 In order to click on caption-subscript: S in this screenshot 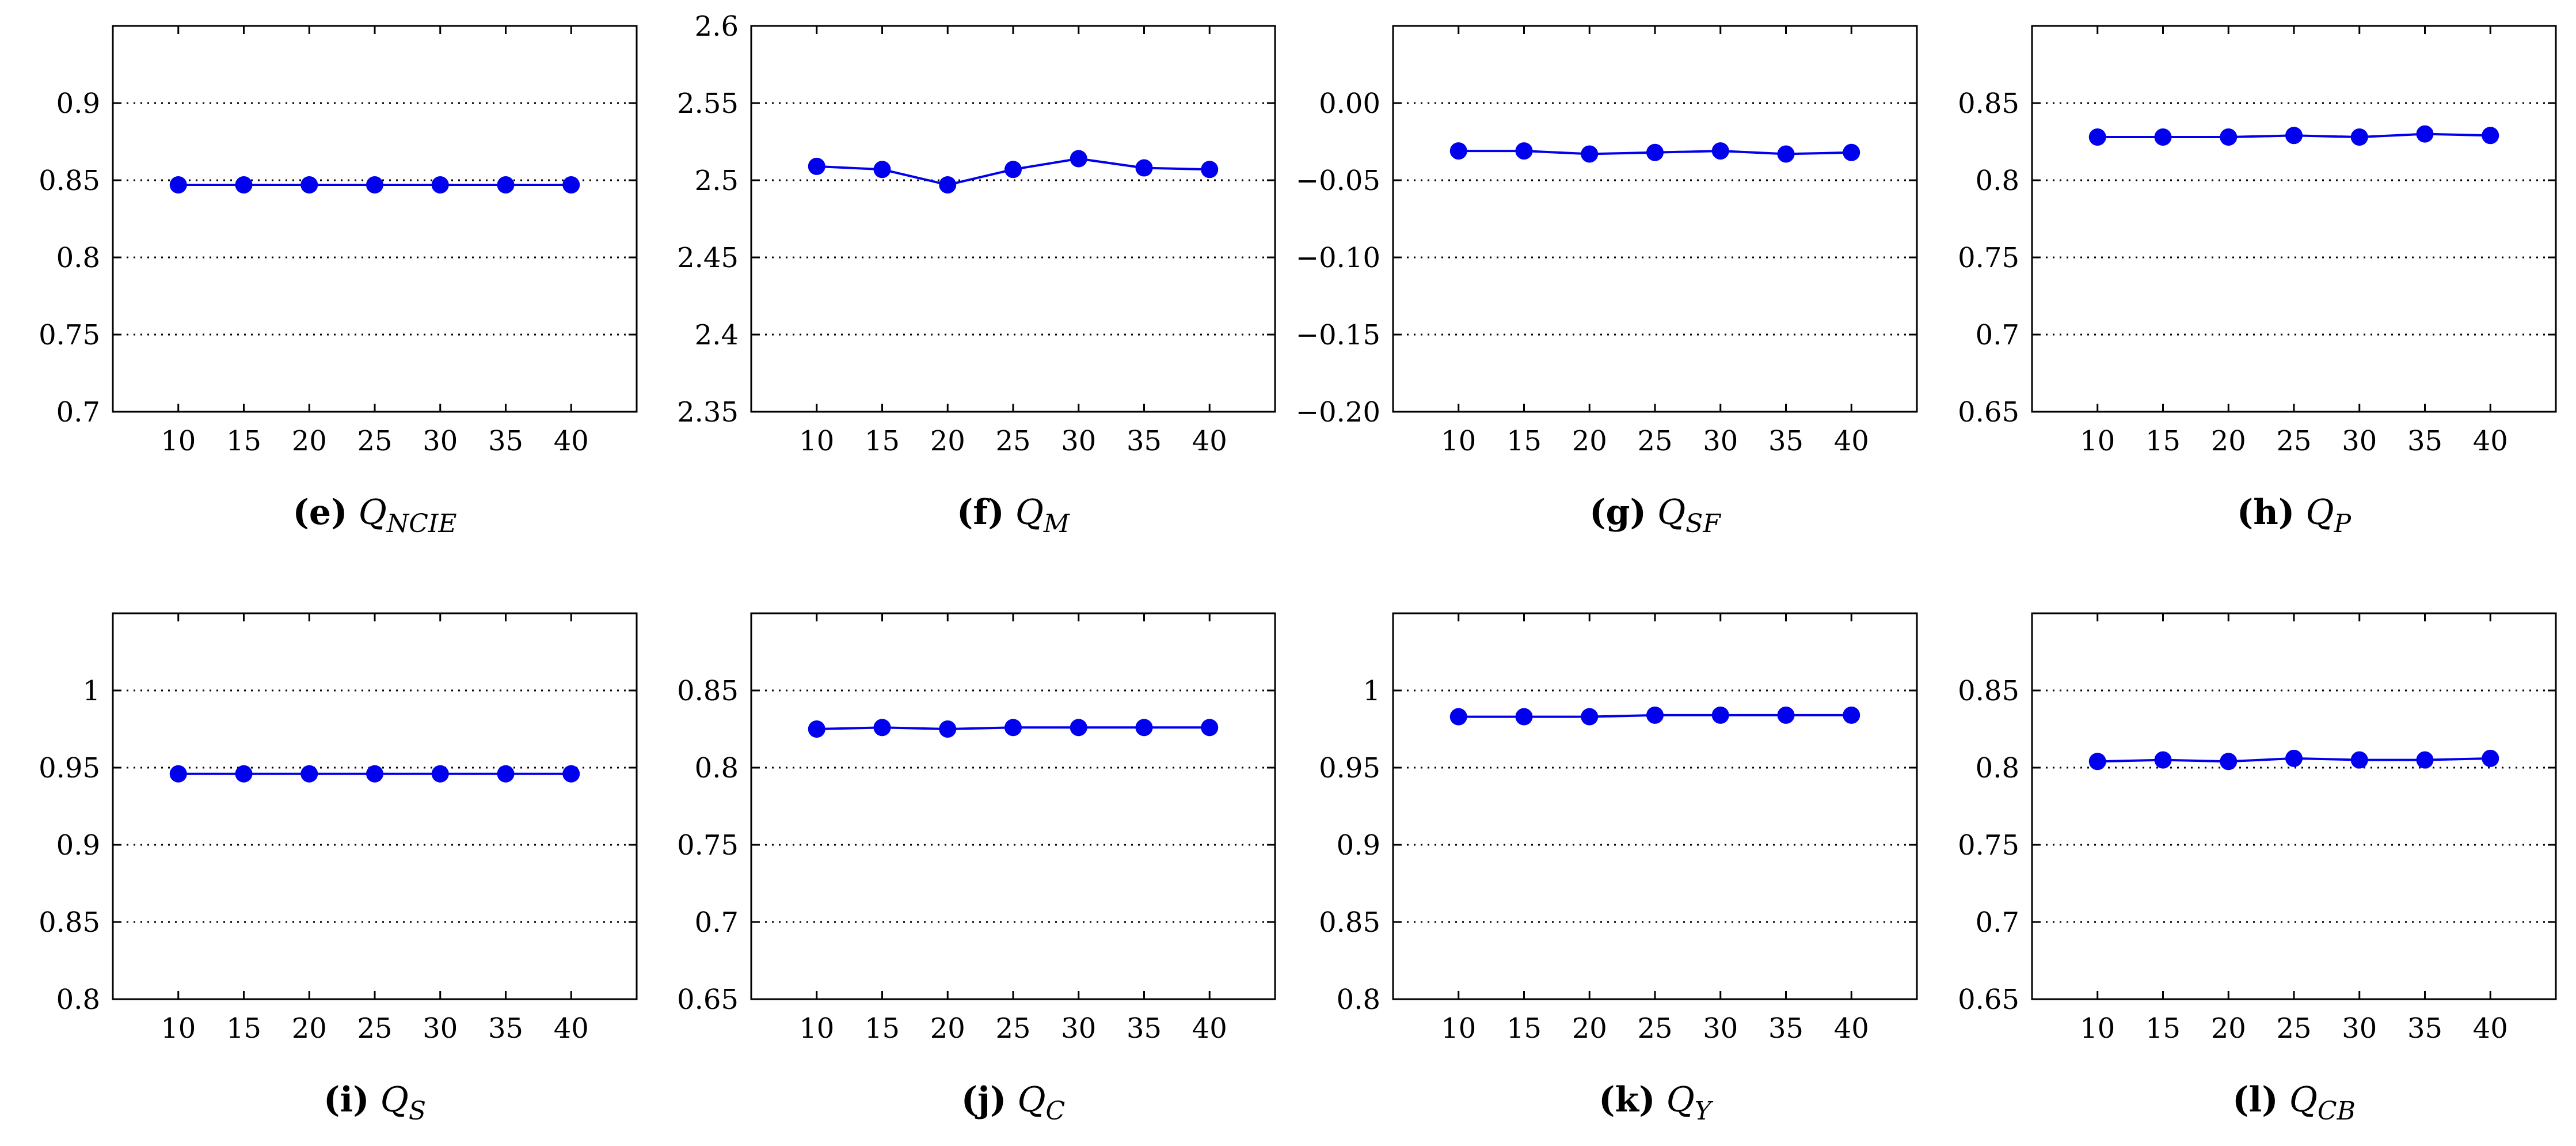, I will do `click(418, 1111)`.